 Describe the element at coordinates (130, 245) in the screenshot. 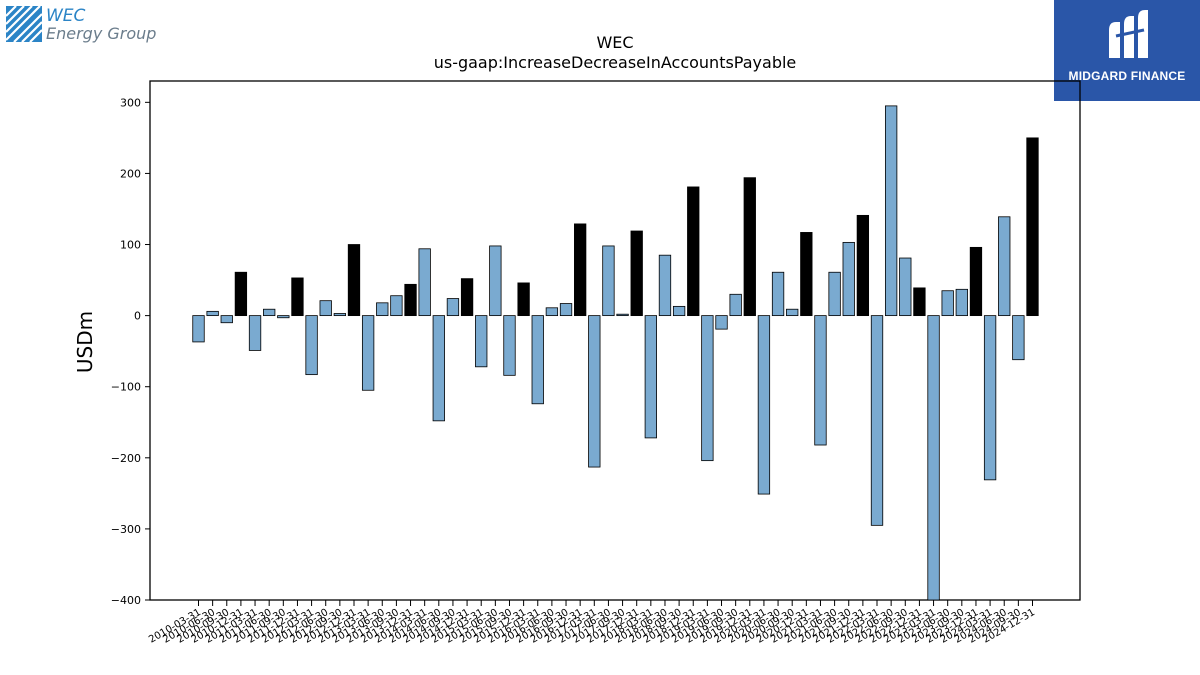

I see `y-tick-label: 100` at that location.